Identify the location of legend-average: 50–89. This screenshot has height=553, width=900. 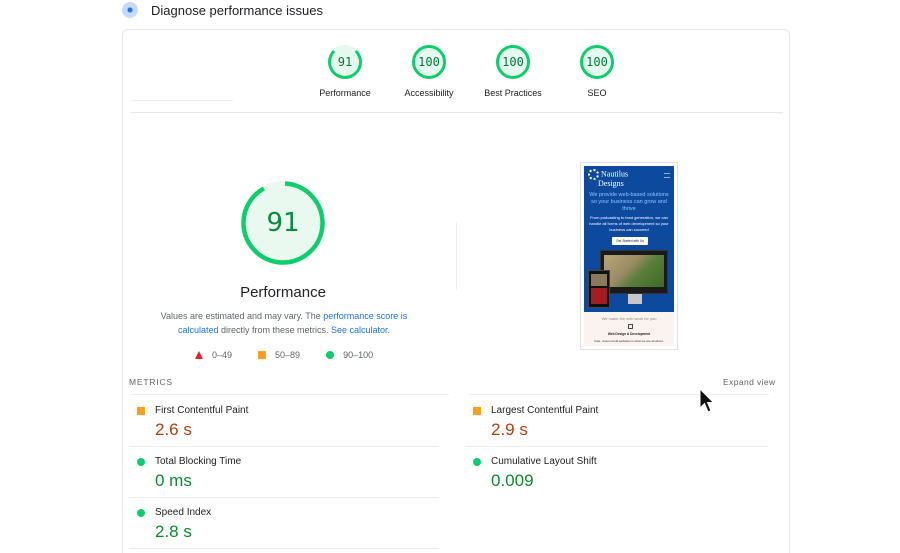
(279, 355).